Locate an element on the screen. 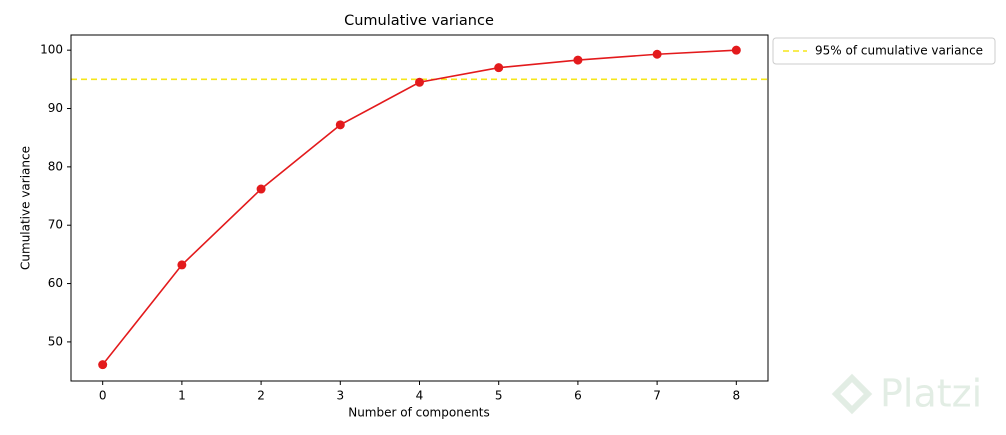 The width and height of the screenshot is (1006, 435). chart-title: Cumulative variance is located at coordinates (419, 21).